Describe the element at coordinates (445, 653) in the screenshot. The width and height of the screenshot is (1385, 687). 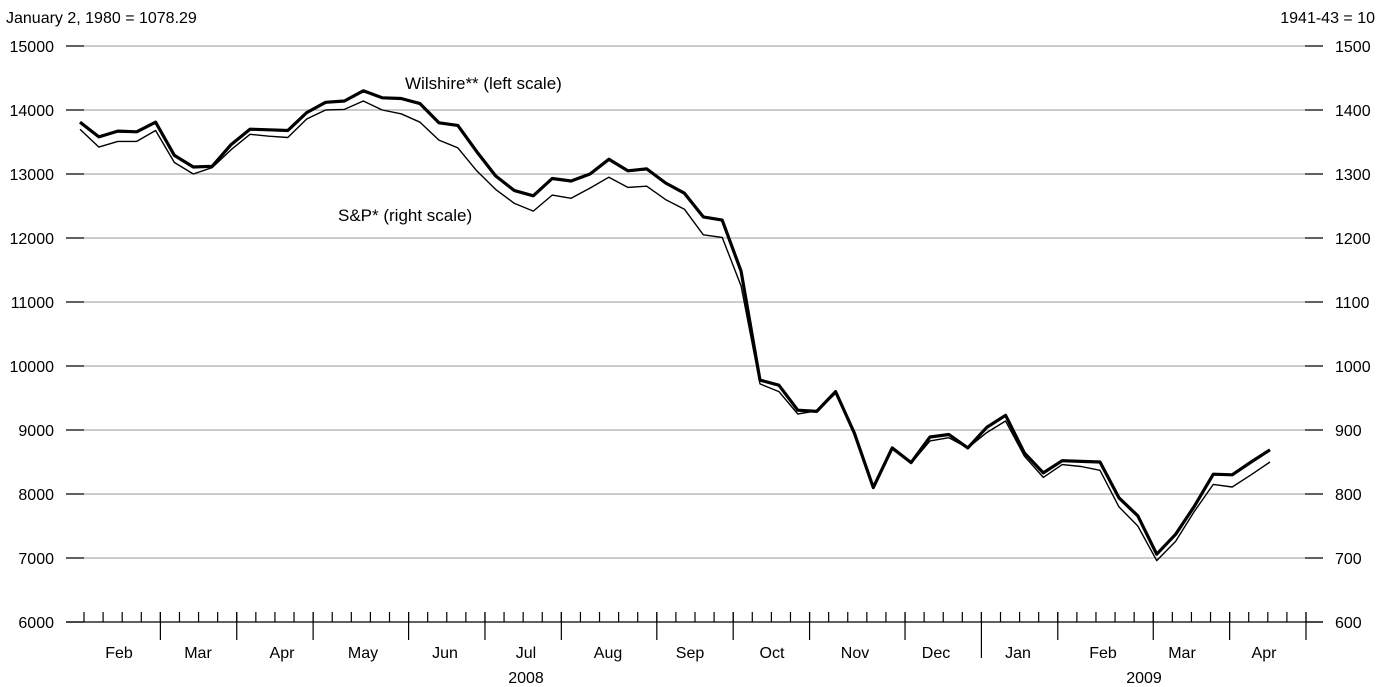
I see `month-label: Jun` at that location.